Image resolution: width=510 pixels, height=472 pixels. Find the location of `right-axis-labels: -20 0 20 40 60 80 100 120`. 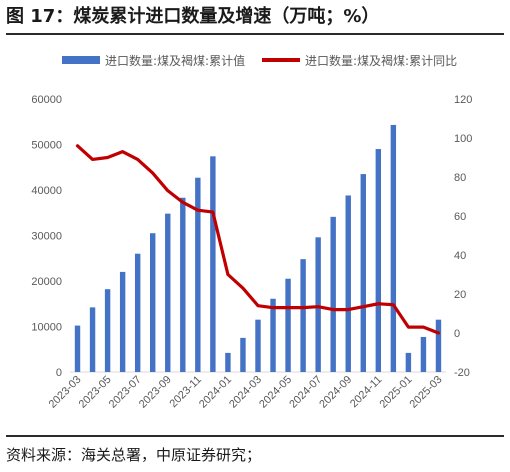

right-axis-labels: -20 0 20 40 60 80 100 120 is located at coordinates (463, 236).